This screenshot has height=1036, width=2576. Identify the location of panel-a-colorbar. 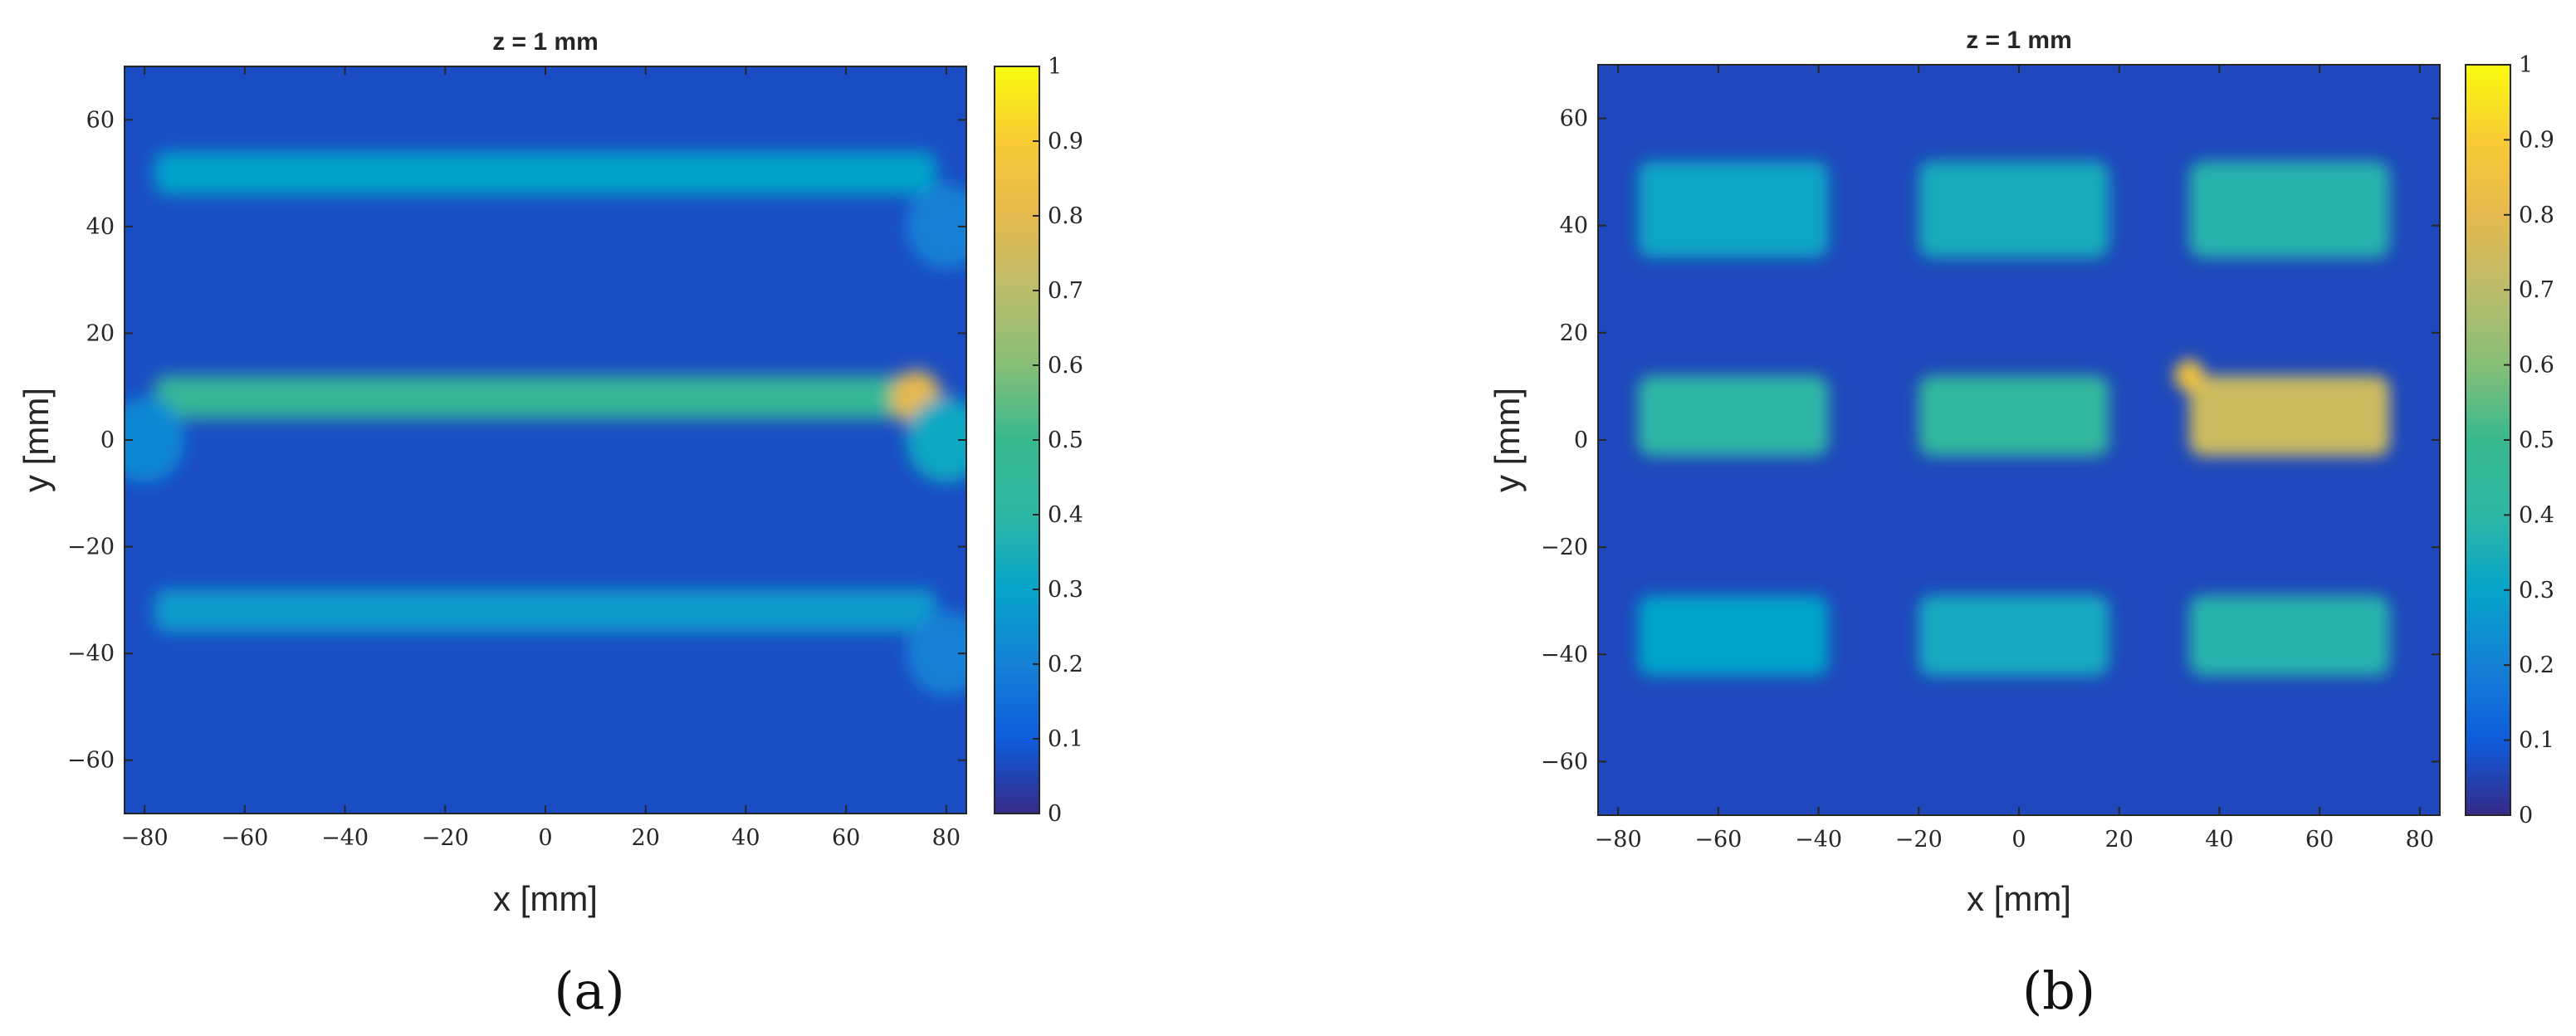
(1017, 440).